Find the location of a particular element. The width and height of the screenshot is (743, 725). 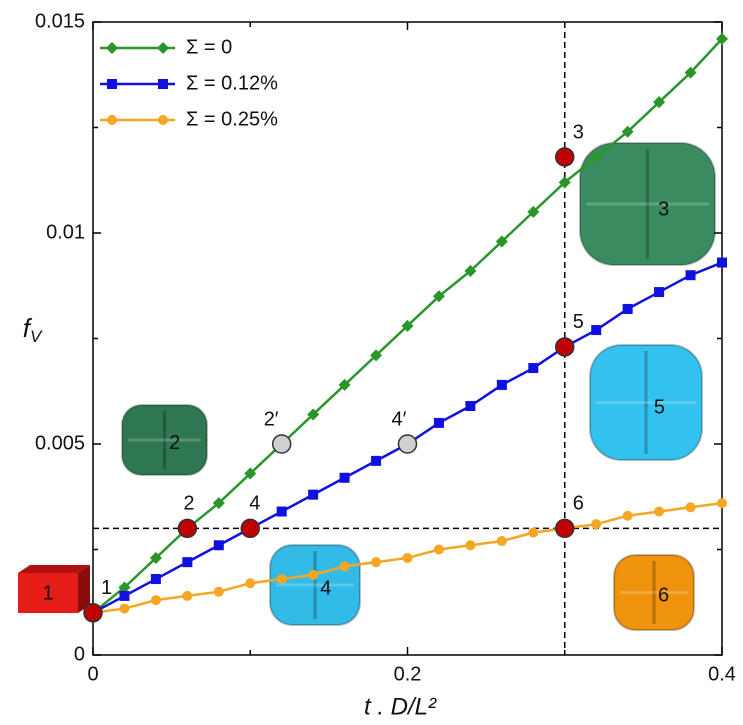

particle-shape: 1 is located at coordinates (54, 589).